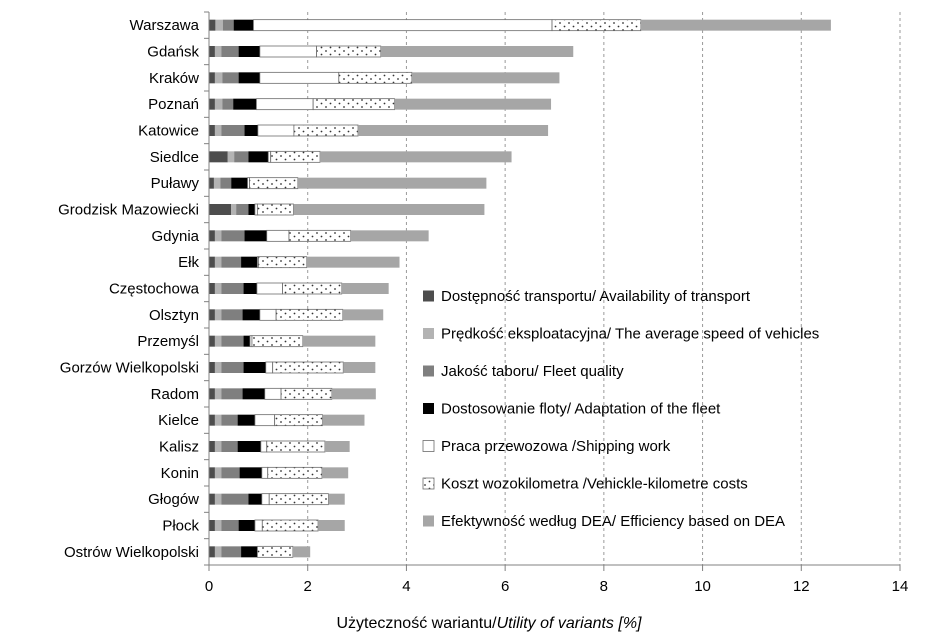 The image size is (925, 636). I want to click on legend-label: Jakość taboru/ Fleet quality, so click(532, 371).